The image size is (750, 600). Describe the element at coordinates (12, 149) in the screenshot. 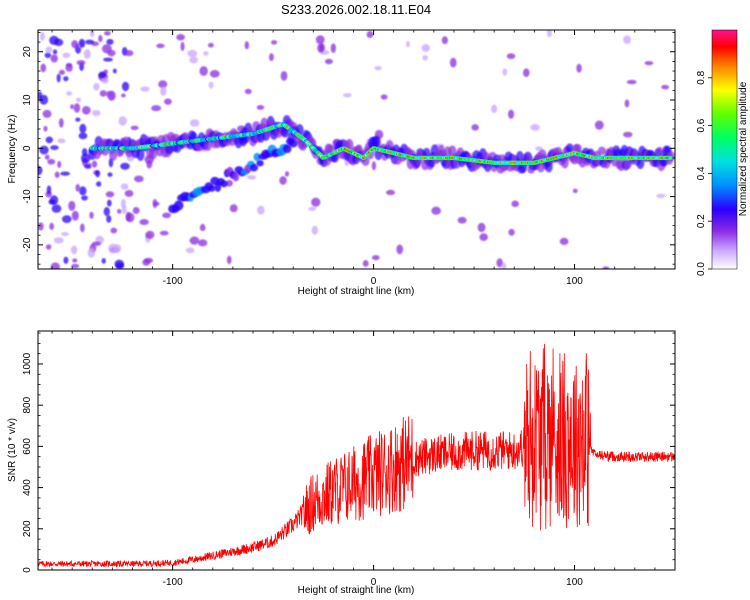

I see `spectrogram-y-label: Frequency (Hz)` at that location.